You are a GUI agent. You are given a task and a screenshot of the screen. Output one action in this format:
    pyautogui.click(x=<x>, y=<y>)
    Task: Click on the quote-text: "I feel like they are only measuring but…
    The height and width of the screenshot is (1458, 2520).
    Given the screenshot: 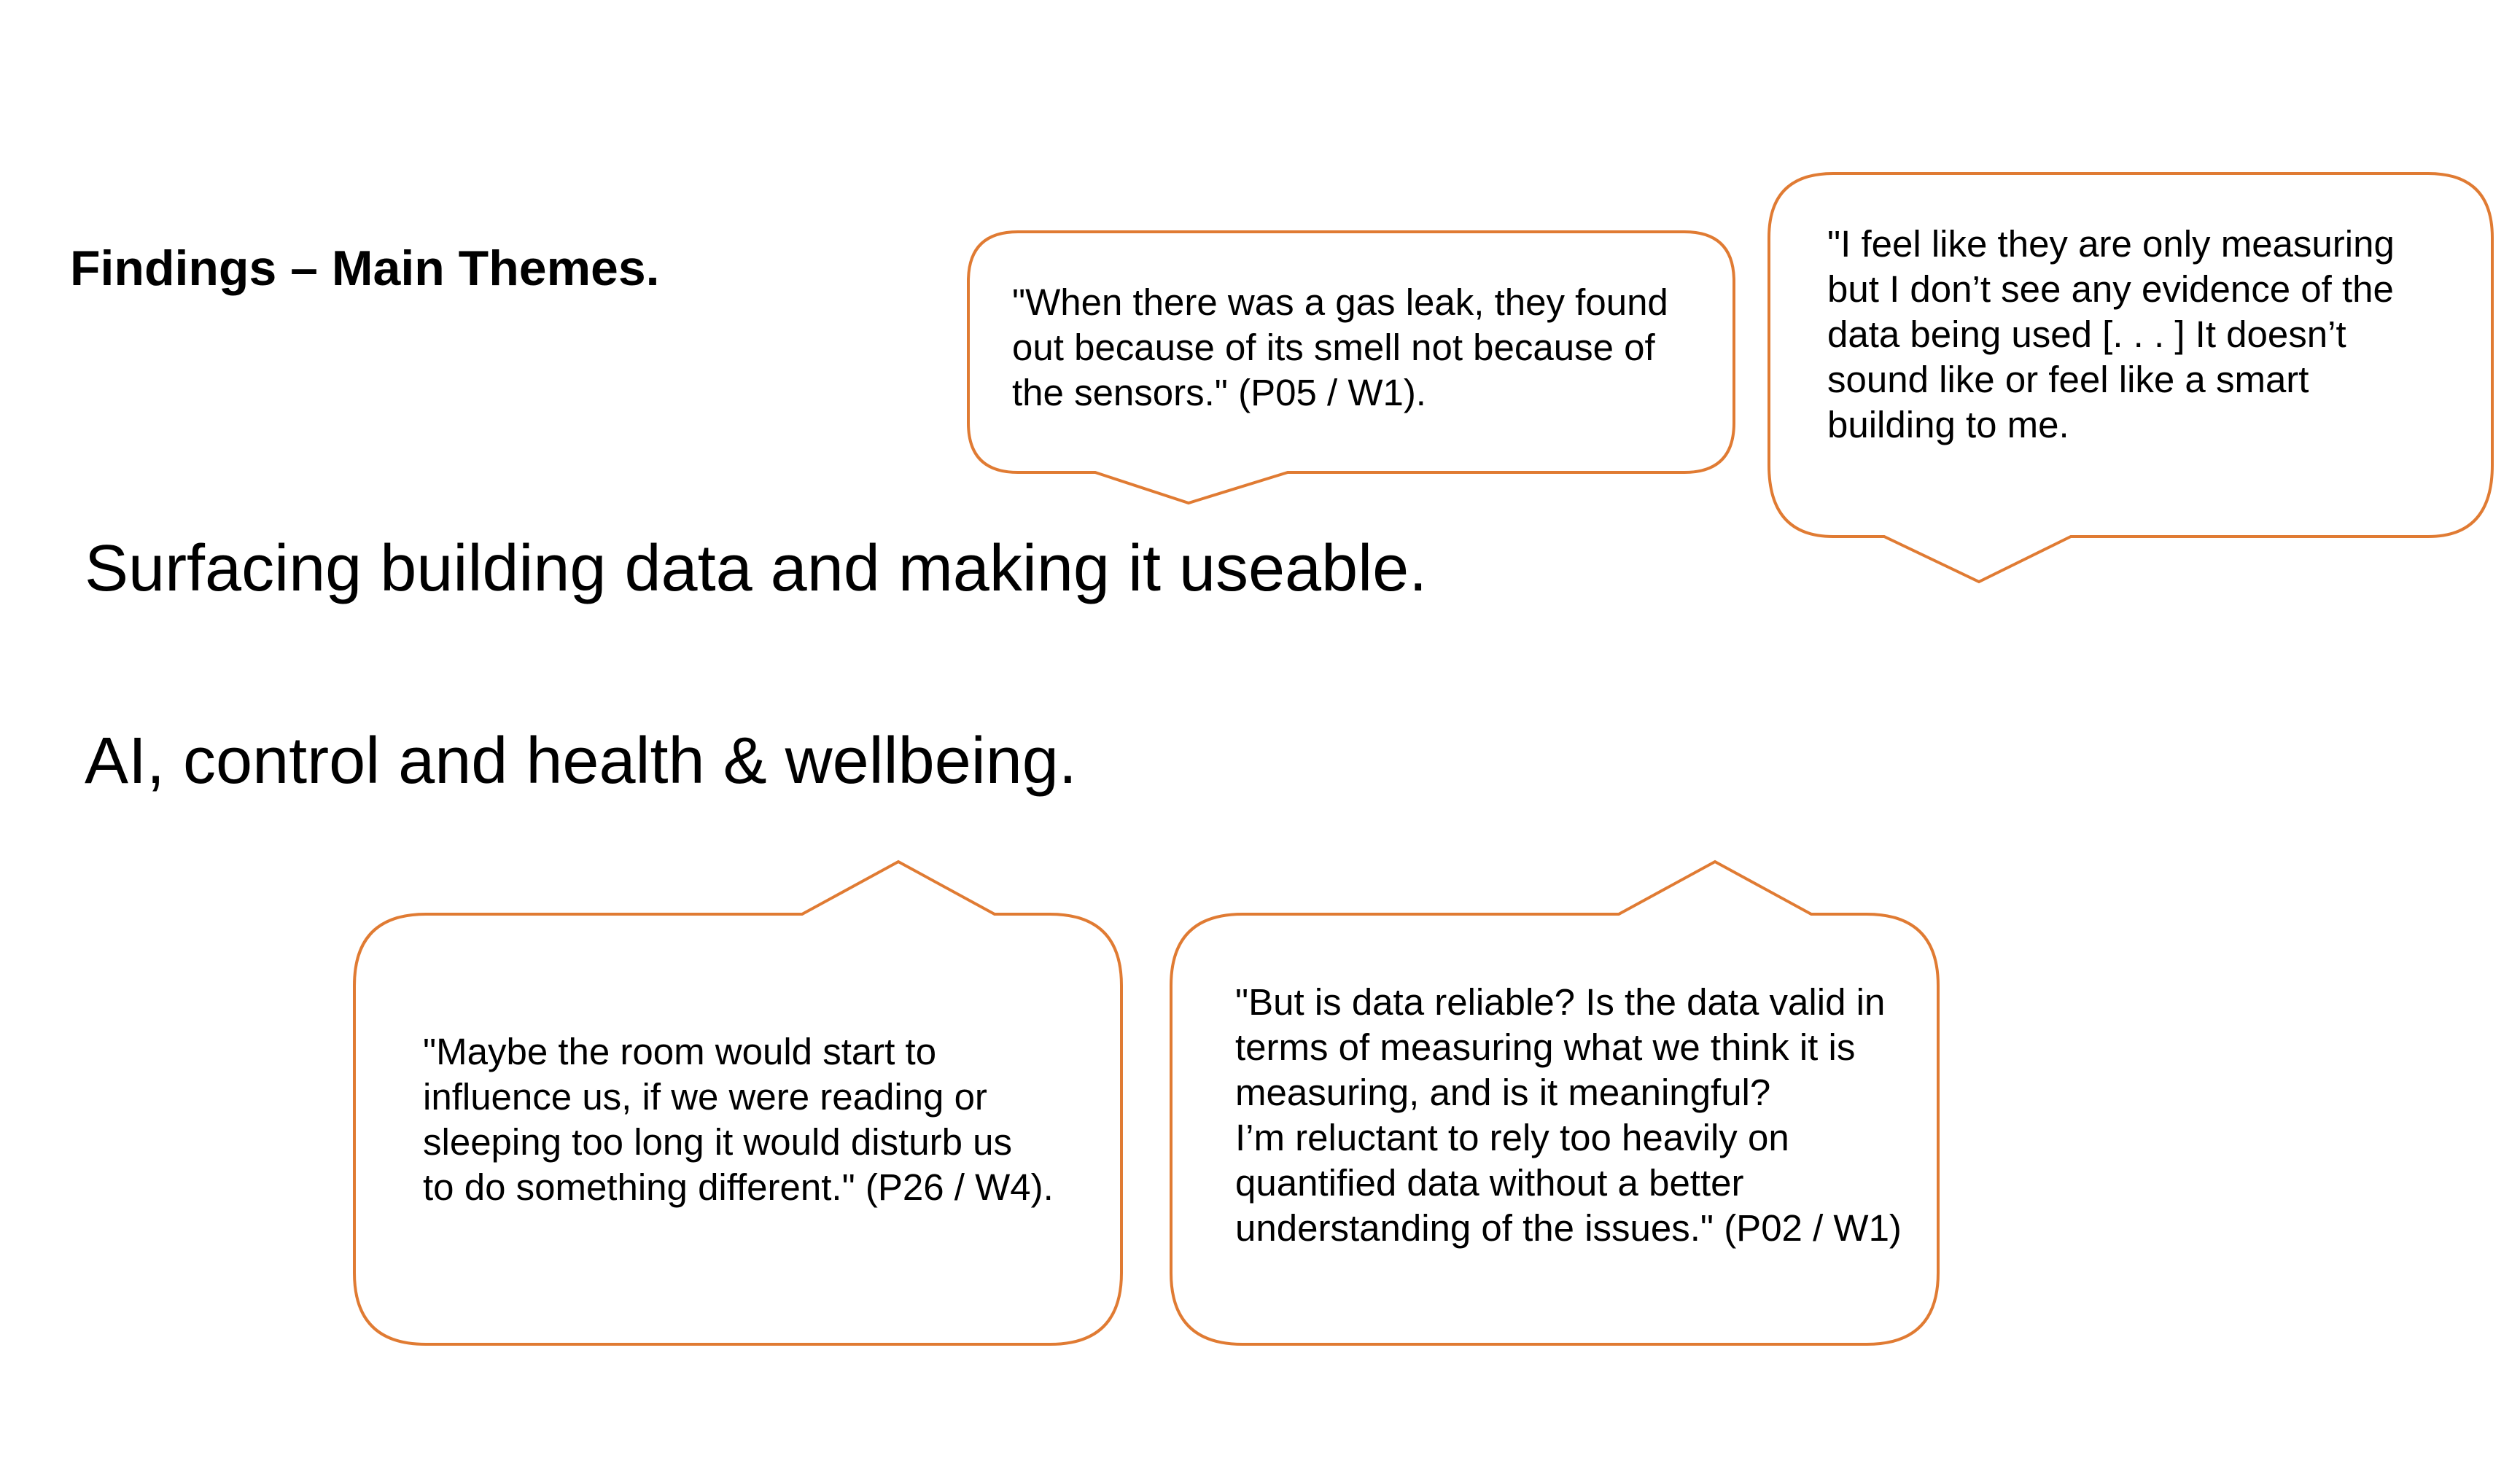 What is the action you would take?
    pyautogui.click(x=2111, y=334)
    